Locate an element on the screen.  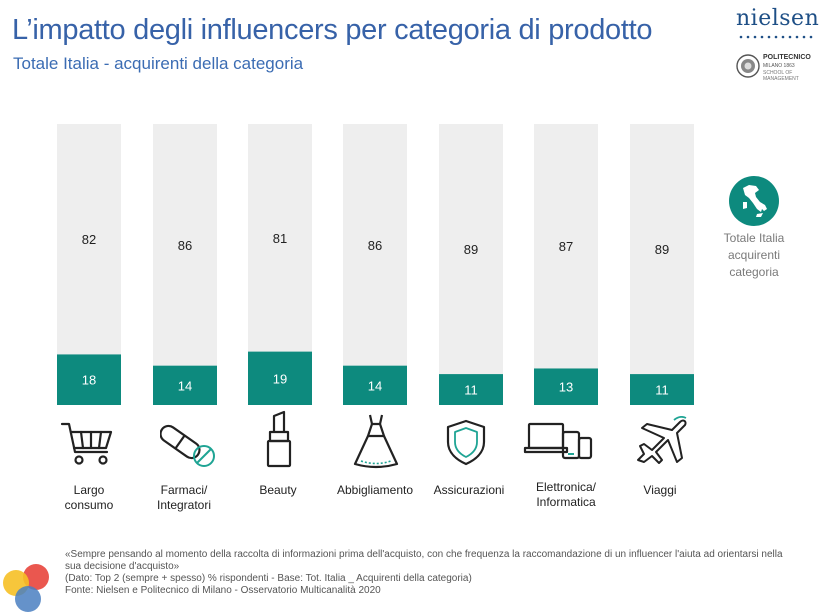
devices-icon is located at coordinates (558, 441).